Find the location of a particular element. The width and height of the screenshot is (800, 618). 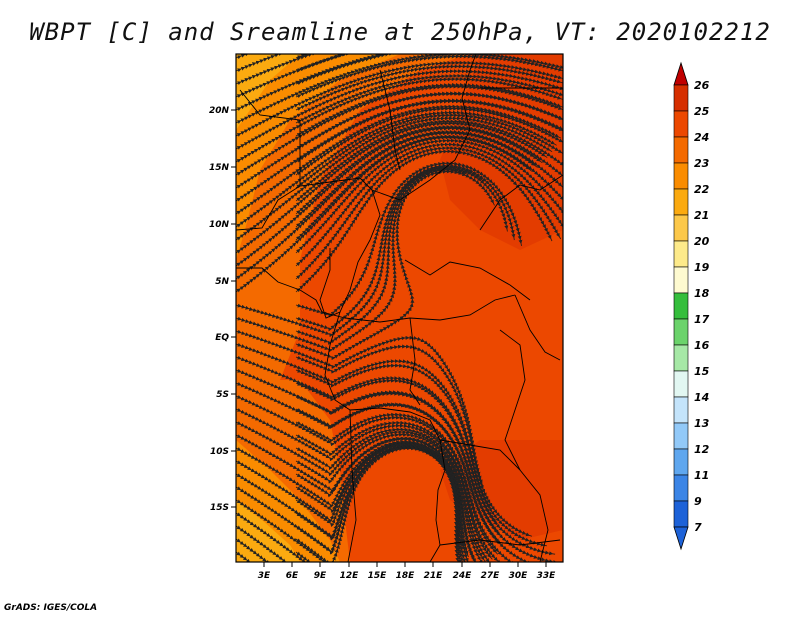

footer-credit: GrADS: IGES/COLA is located at coordinates (51, 608).